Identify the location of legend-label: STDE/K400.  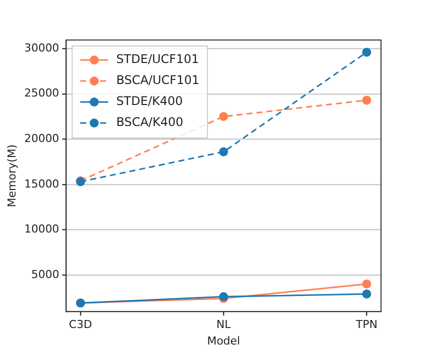
(149, 101).